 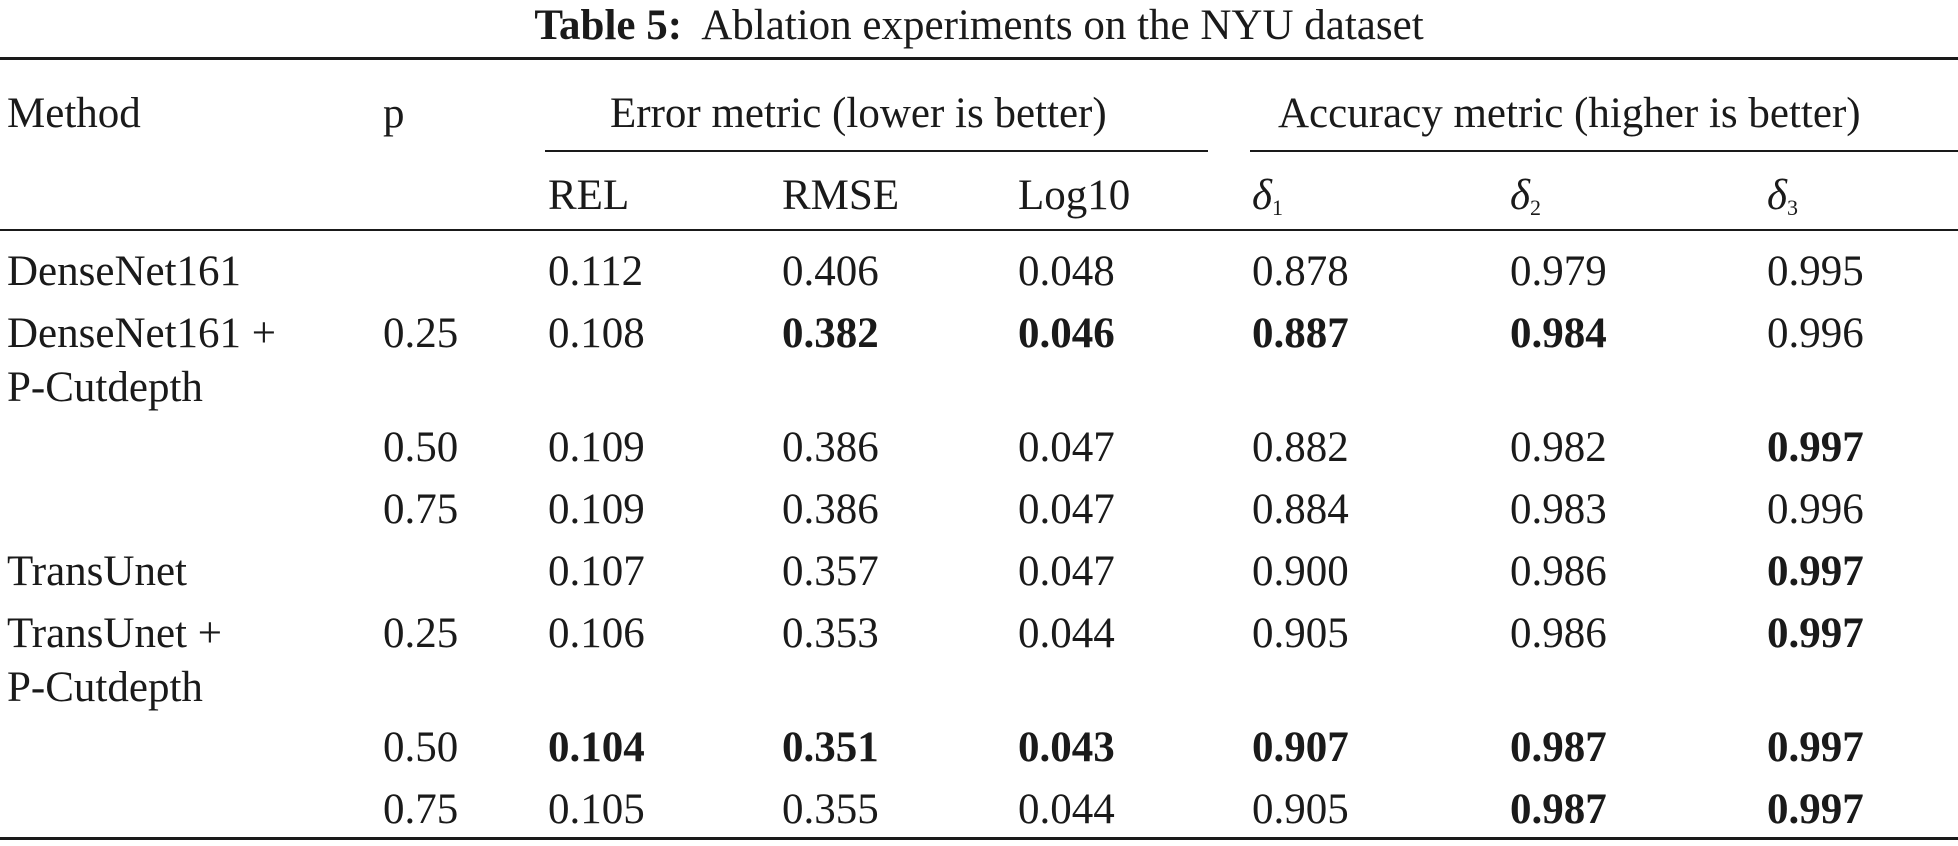 I want to click on log10-cell: 0.046, so click(x=1066, y=333).